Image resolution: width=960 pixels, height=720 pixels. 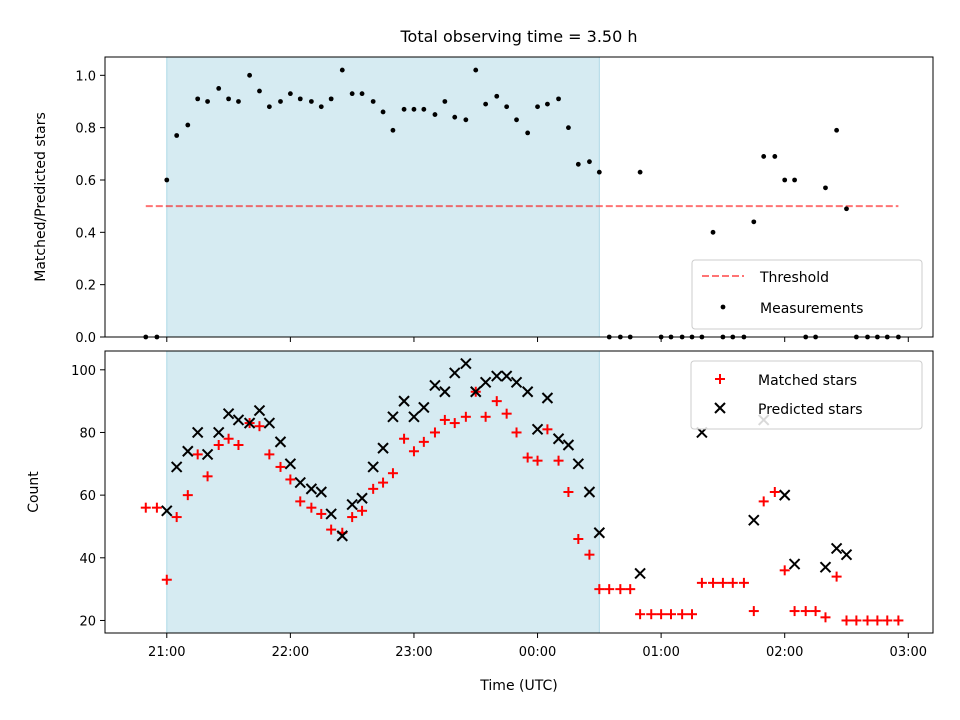 I want to click on count-y-ticks: 20 40 60 80 100, so click(x=88, y=496).